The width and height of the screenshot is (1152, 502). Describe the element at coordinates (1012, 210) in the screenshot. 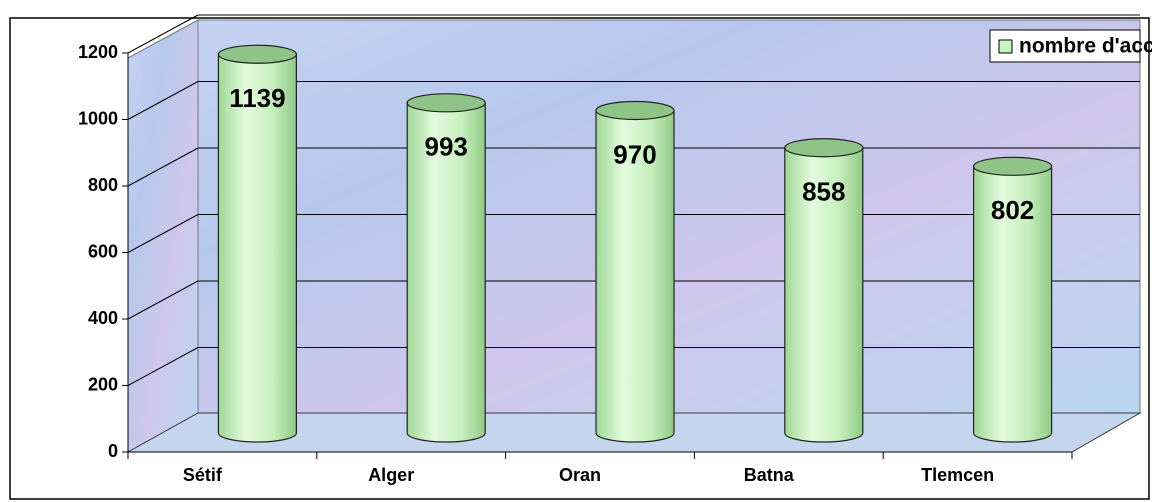

I see `data-label: 802` at that location.